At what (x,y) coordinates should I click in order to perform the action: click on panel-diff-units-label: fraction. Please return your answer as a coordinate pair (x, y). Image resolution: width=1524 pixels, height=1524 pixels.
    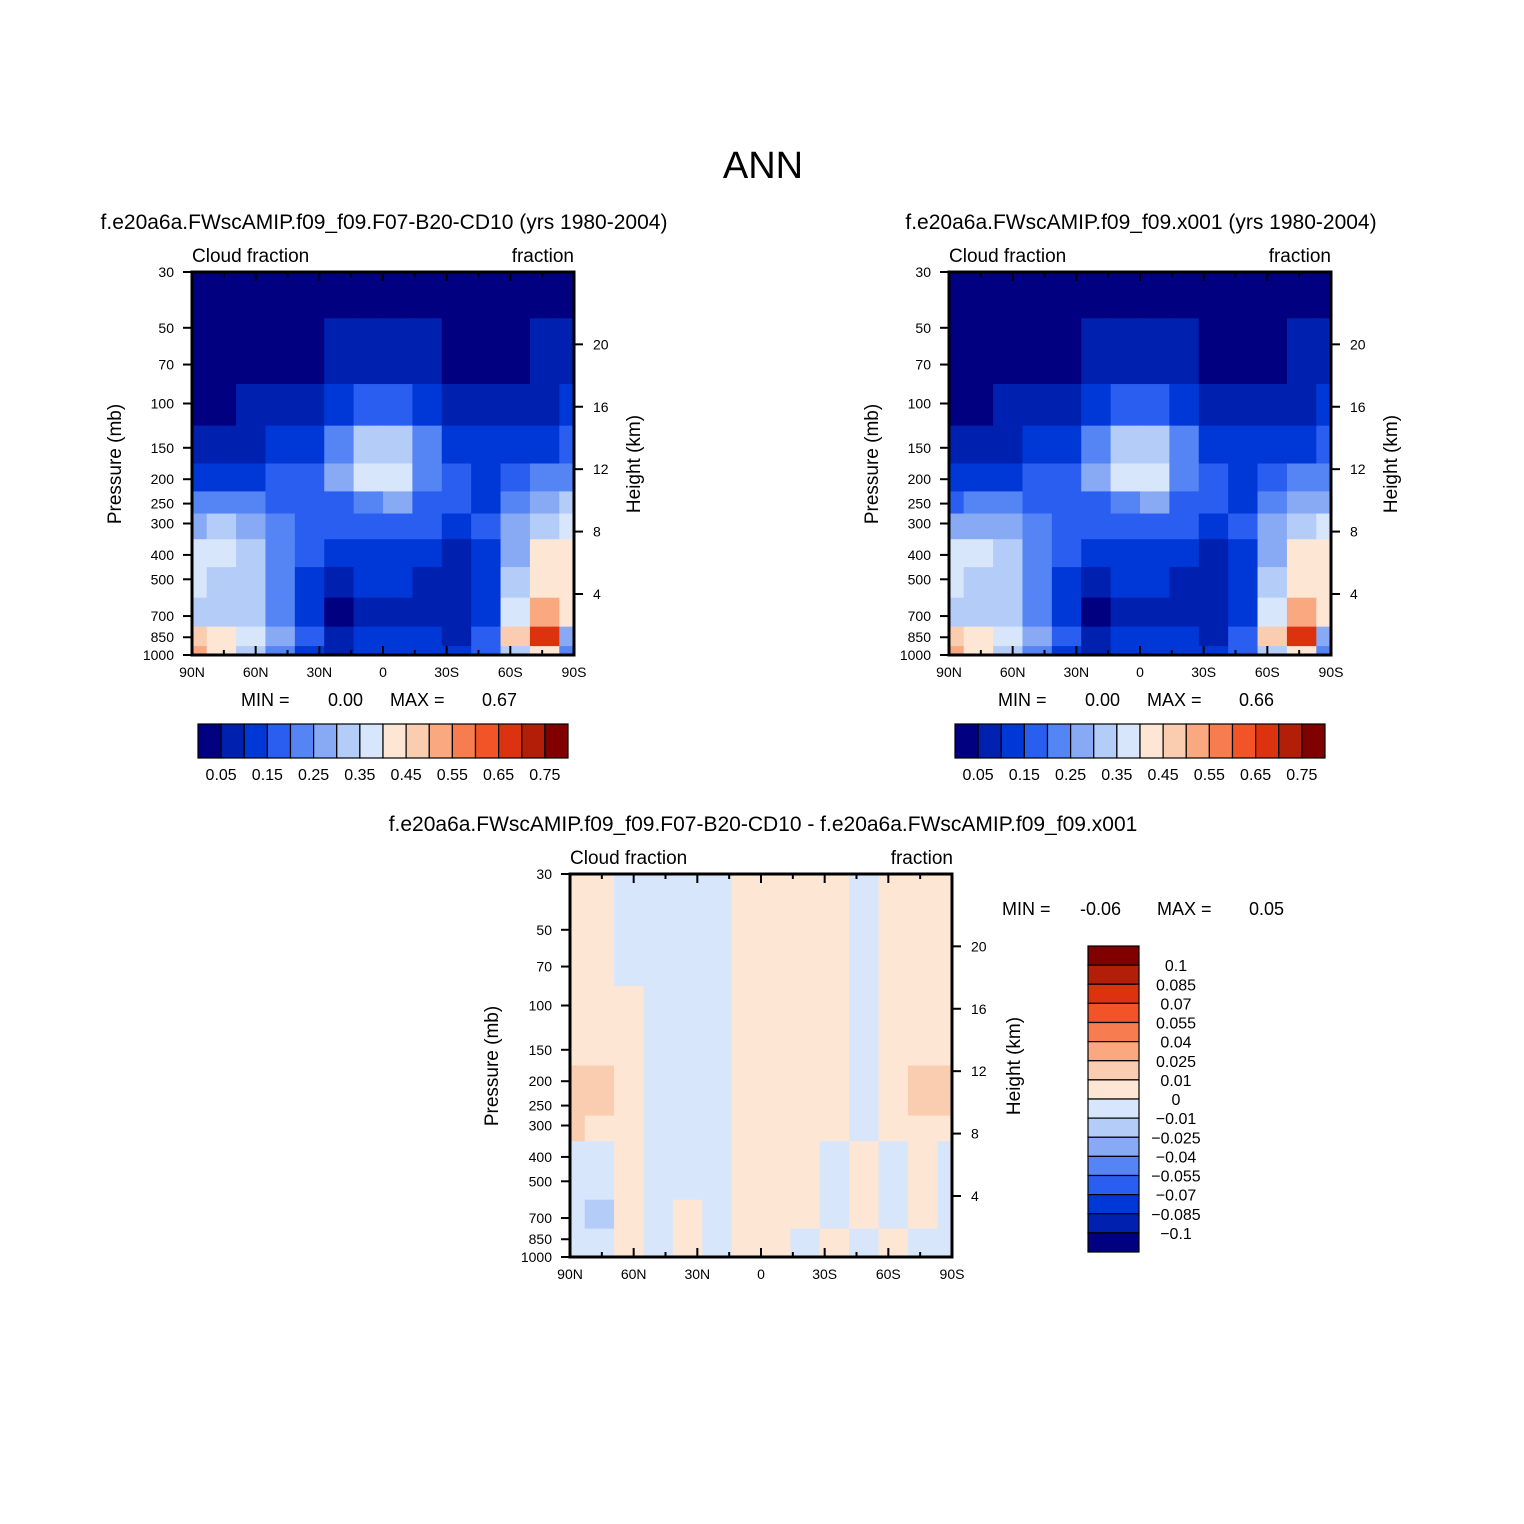
    Looking at the image, I should click on (922, 858).